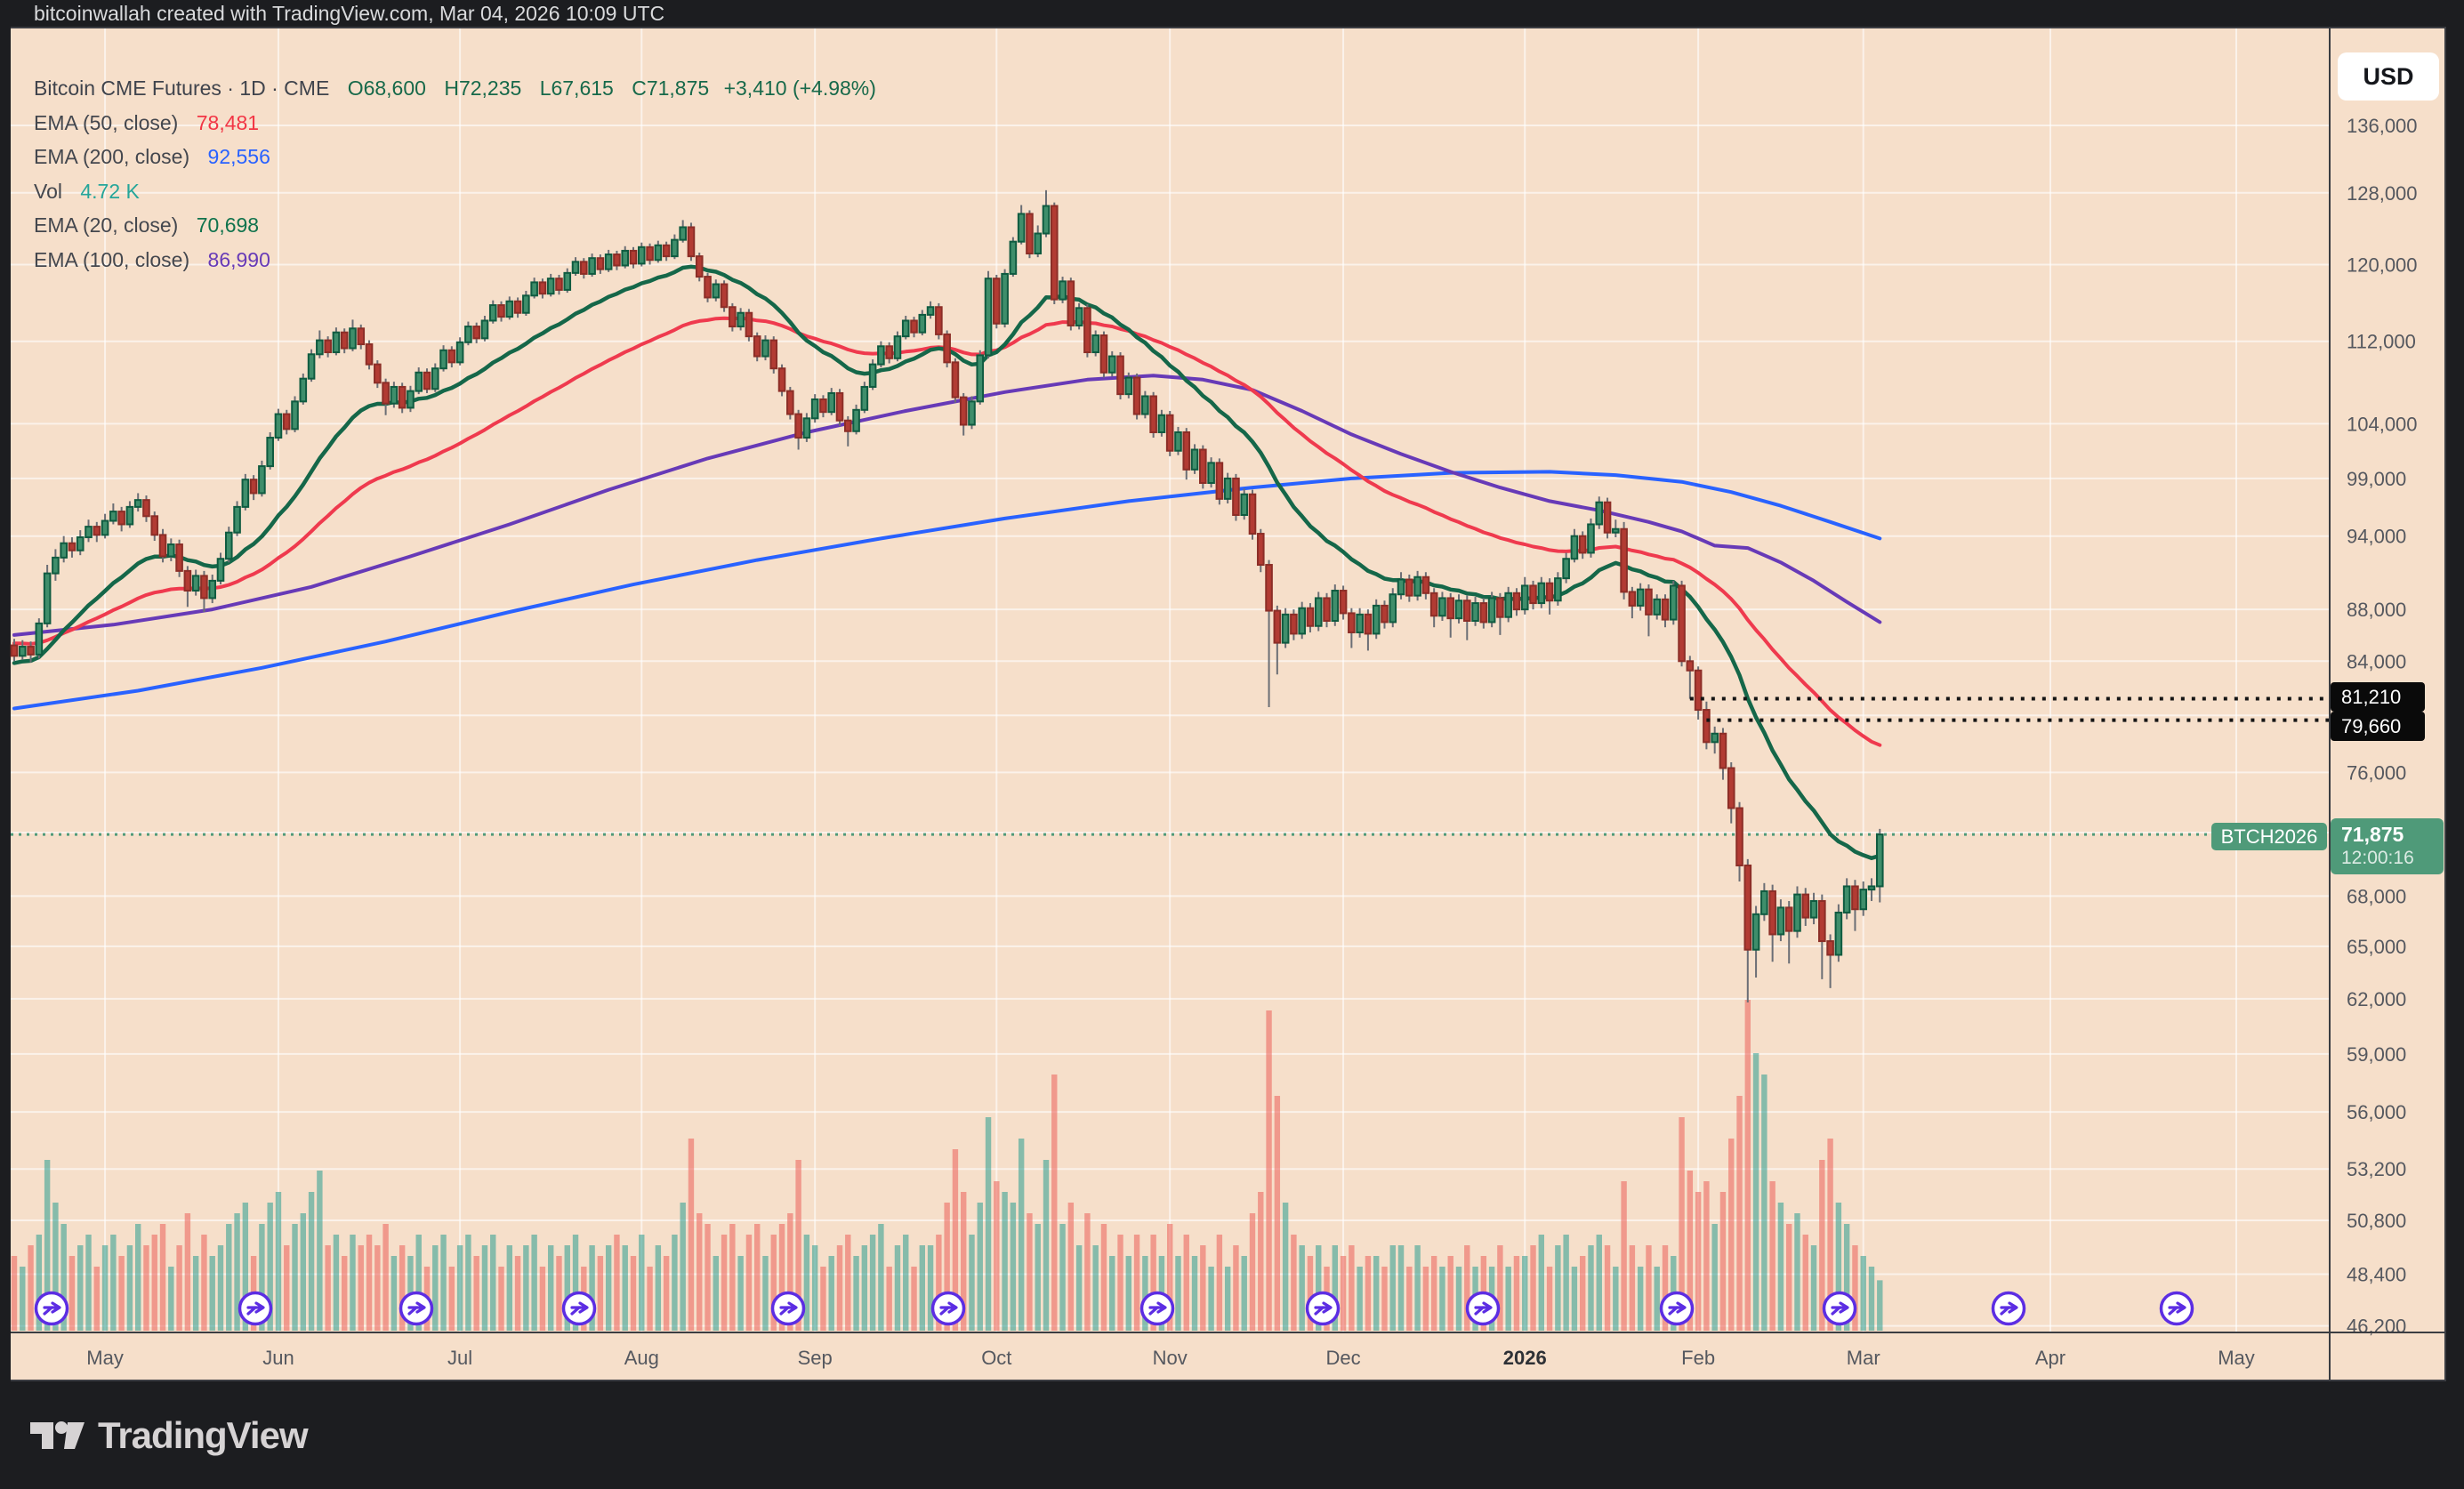 Image resolution: width=2464 pixels, height=1489 pixels. Describe the element at coordinates (815, 1358) in the screenshot. I see `month-label: Sep` at that location.